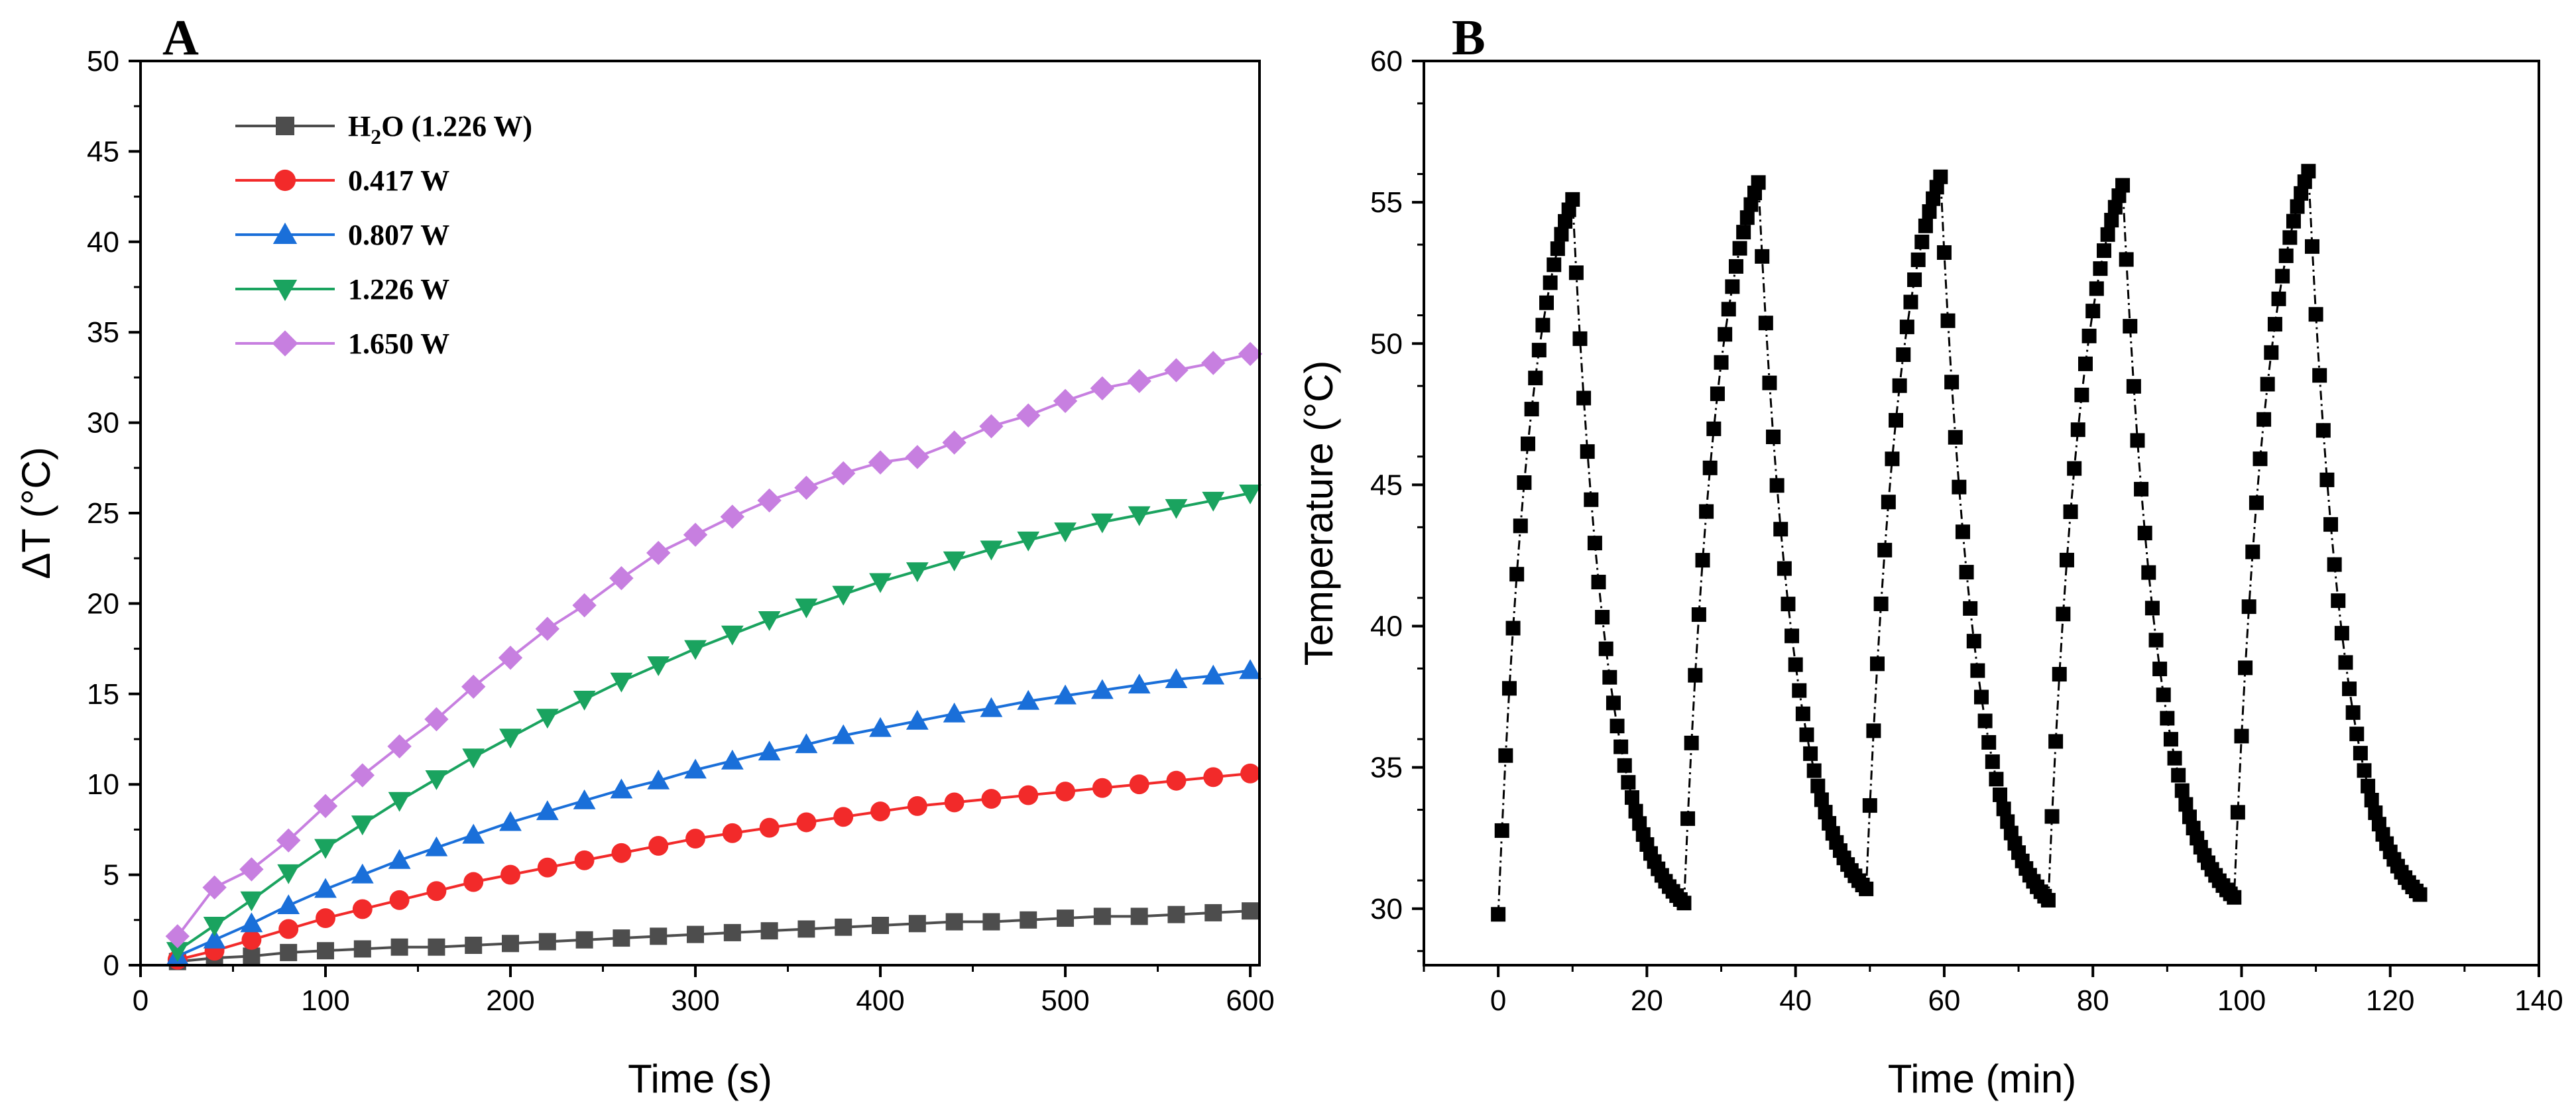 This screenshot has height=1115, width=2576. Describe the element at coordinates (111, 965) in the screenshot. I see `y-tick-label-a: 0` at that location.